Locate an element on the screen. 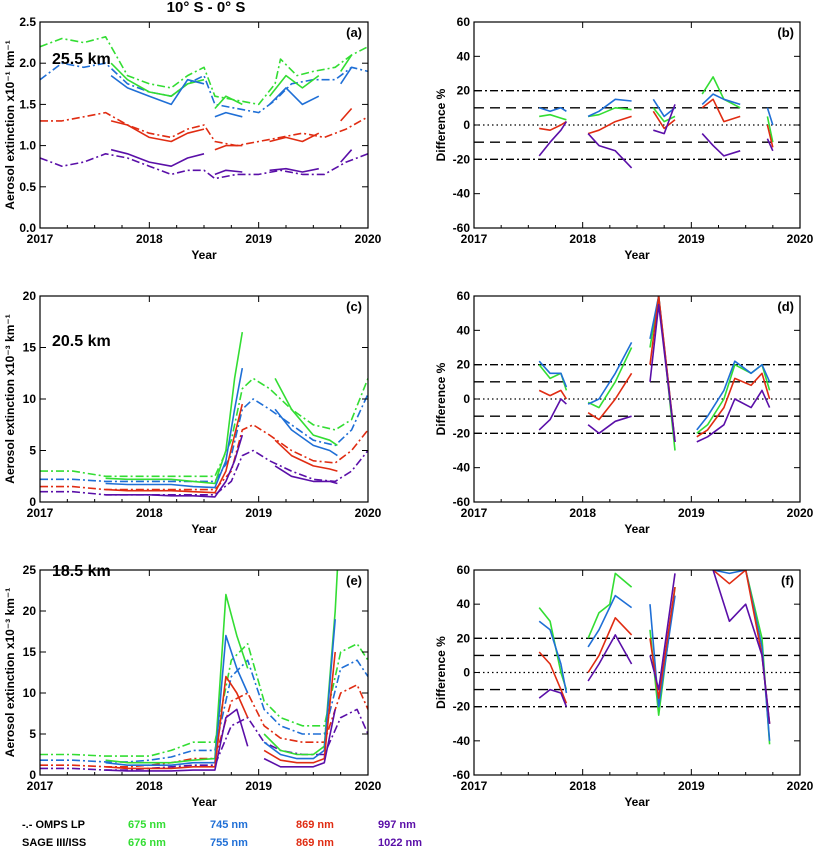 The image size is (819, 850). series-e-675-solid is located at coordinates (222, 667).